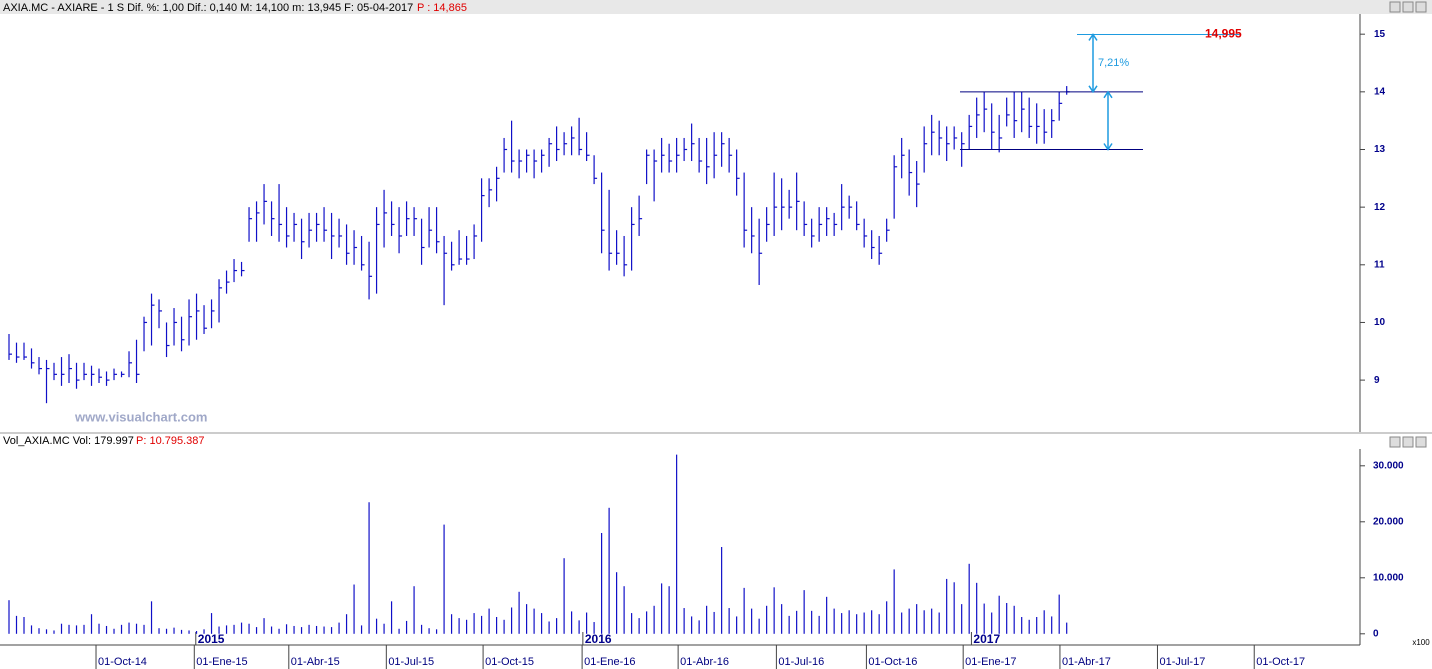  What do you see at coordinates (1182, 662) in the screenshot?
I see `x-tick-label: 01-Jul-17` at bounding box center [1182, 662].